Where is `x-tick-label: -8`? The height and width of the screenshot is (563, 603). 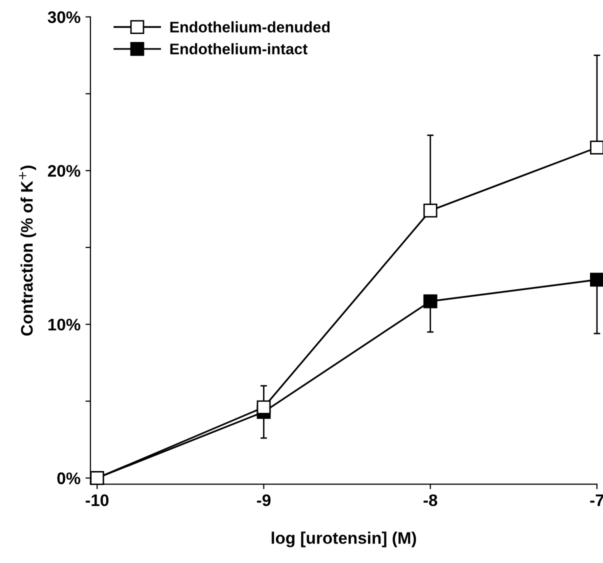
x-tick-label: -8 is located at coordinates (431, 500).